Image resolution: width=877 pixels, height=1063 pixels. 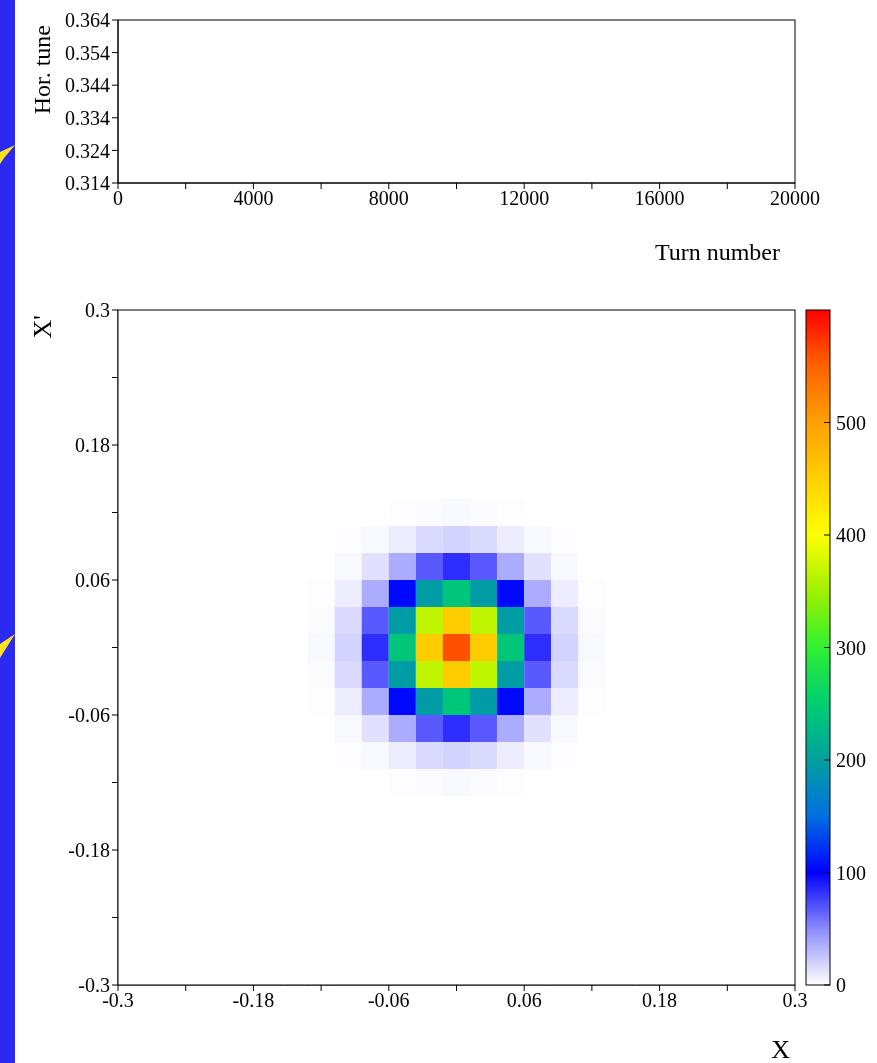 What do you see at coordinates (253, 1000) in the screenshot?
I see `x-tick-label: -0.18` at bounding box center [253, 1000].